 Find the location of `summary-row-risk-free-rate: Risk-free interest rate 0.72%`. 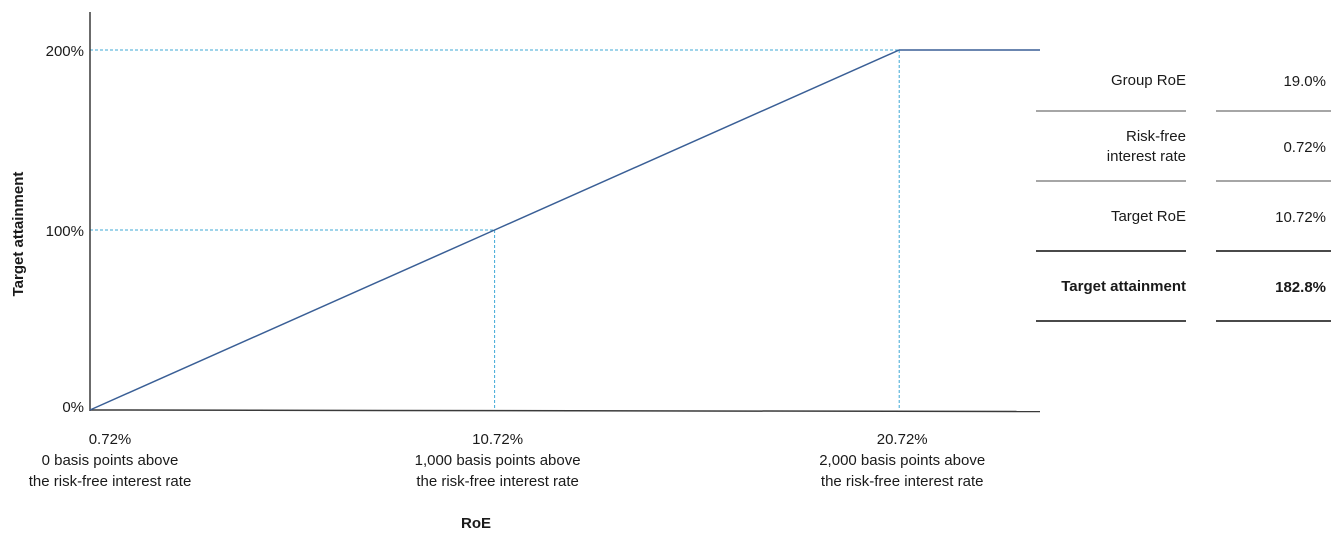

summary-row-risk-free-rate: Risk-free interest rate 0.72% is located at coordinates (1183, 147).